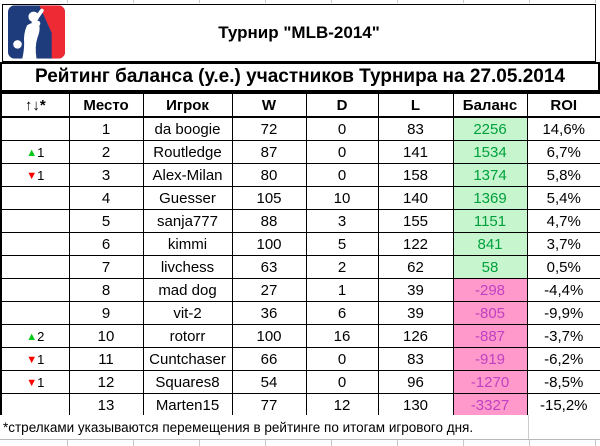 The width and height of the screenshot is (600, 446). What do you see at coordinates (490, 152) in the screenshot?
I see `balance-cell: 1534` at bounding box center [490, 152].